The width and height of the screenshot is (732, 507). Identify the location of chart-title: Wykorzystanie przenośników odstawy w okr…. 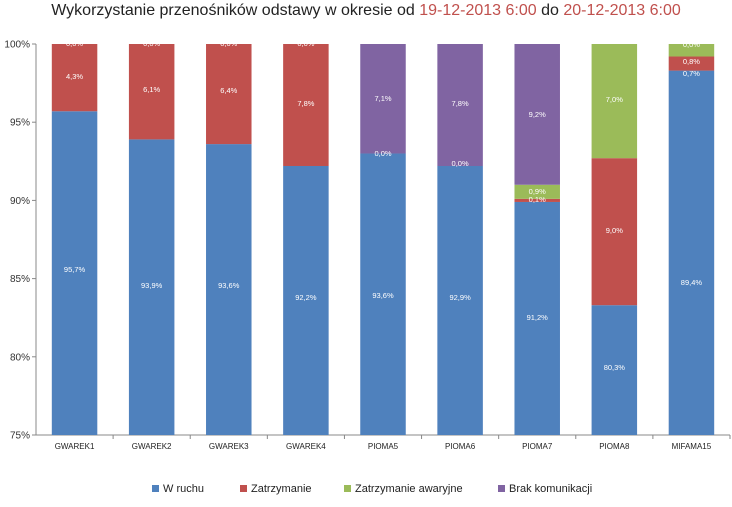
(366, 10).